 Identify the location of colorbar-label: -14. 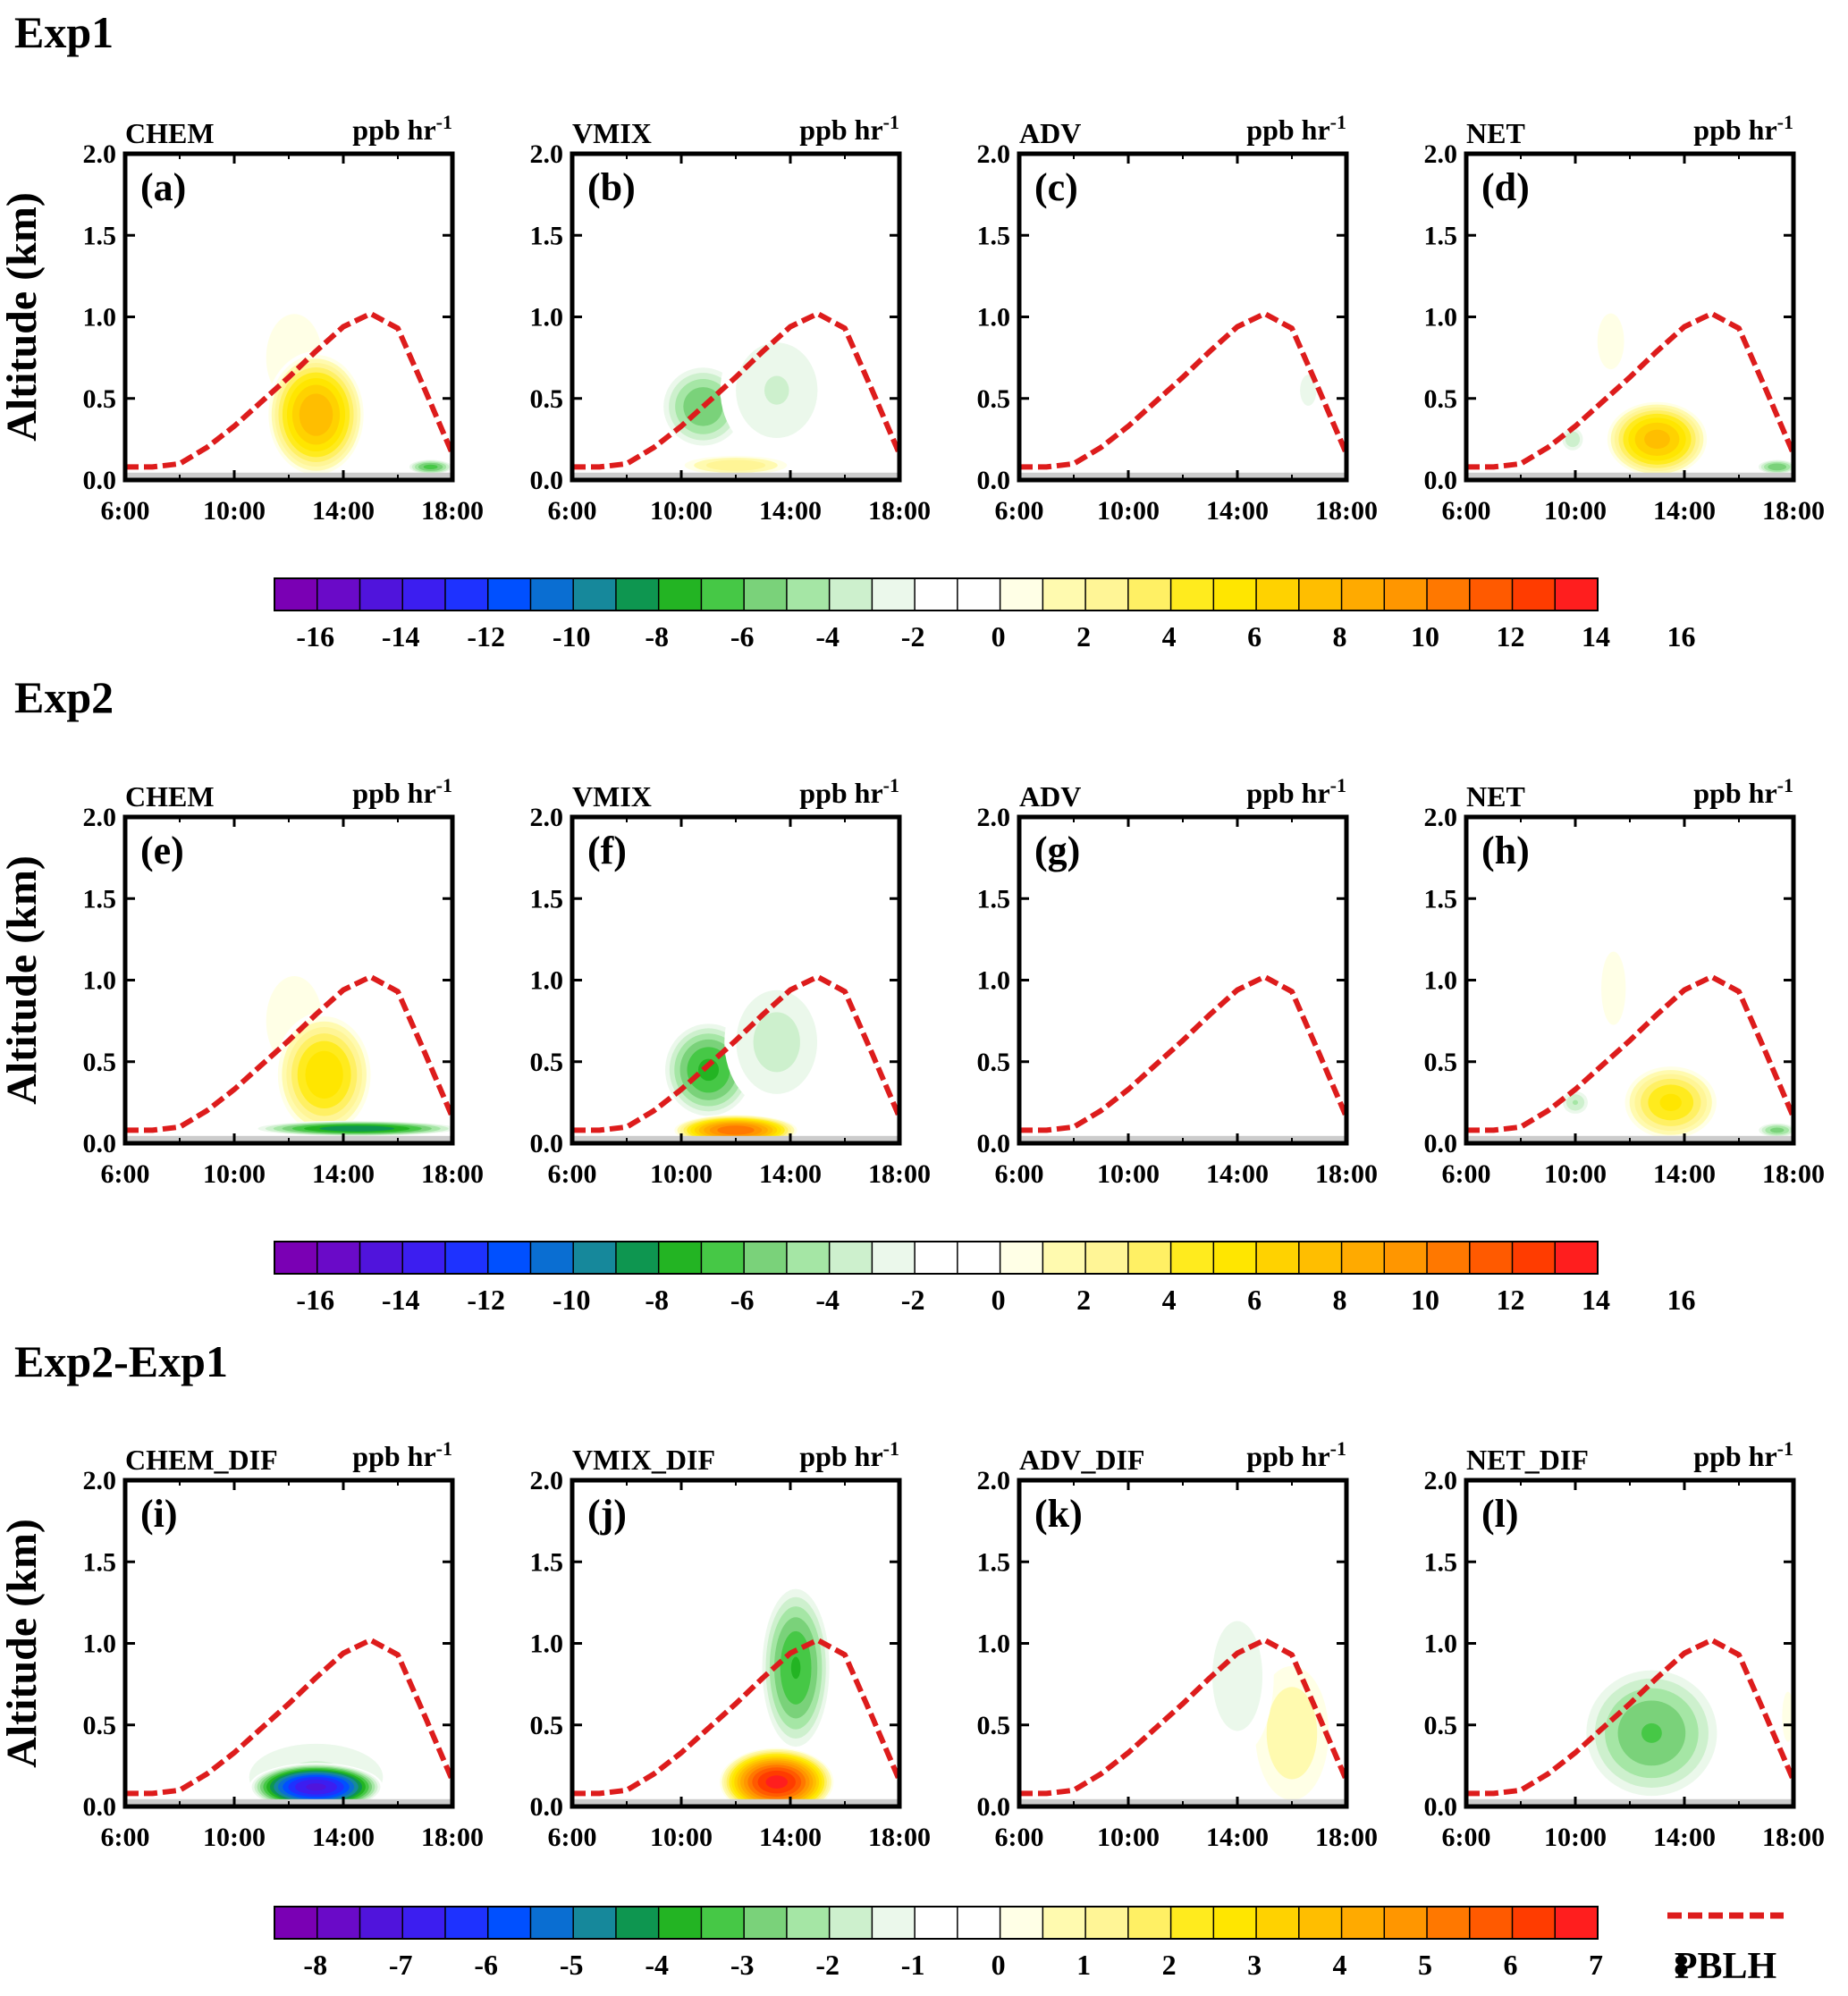
(401, 1300).